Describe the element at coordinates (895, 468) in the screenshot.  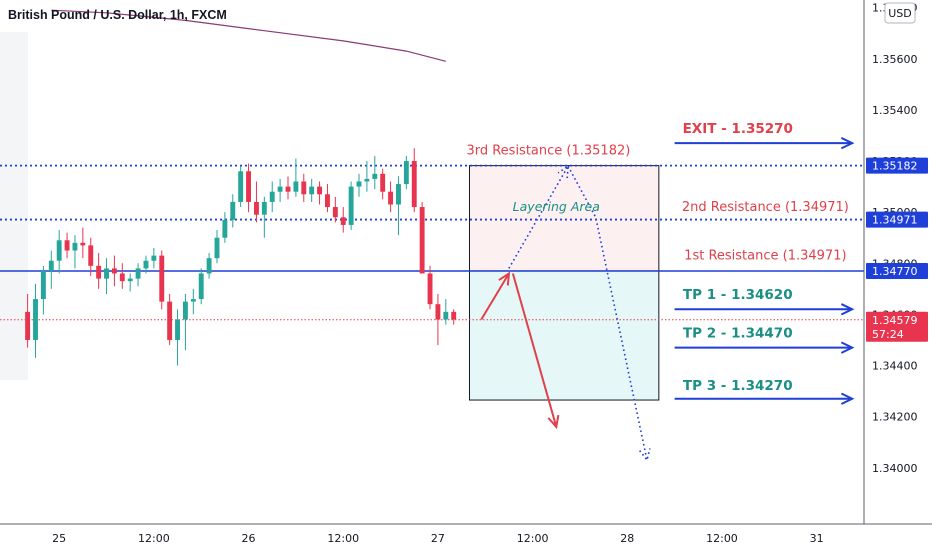
I see `y-tick-label: 1.34000` at that location.